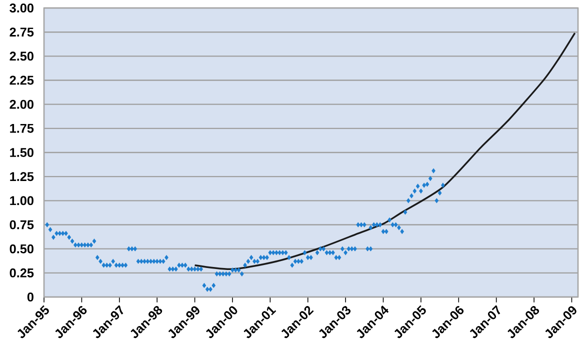 The image size is (580, 347). What do you see at coordinates (22, 249) in the screenshot?
I see `y-tick-label: 0.50` at bounding box center [22, 249].